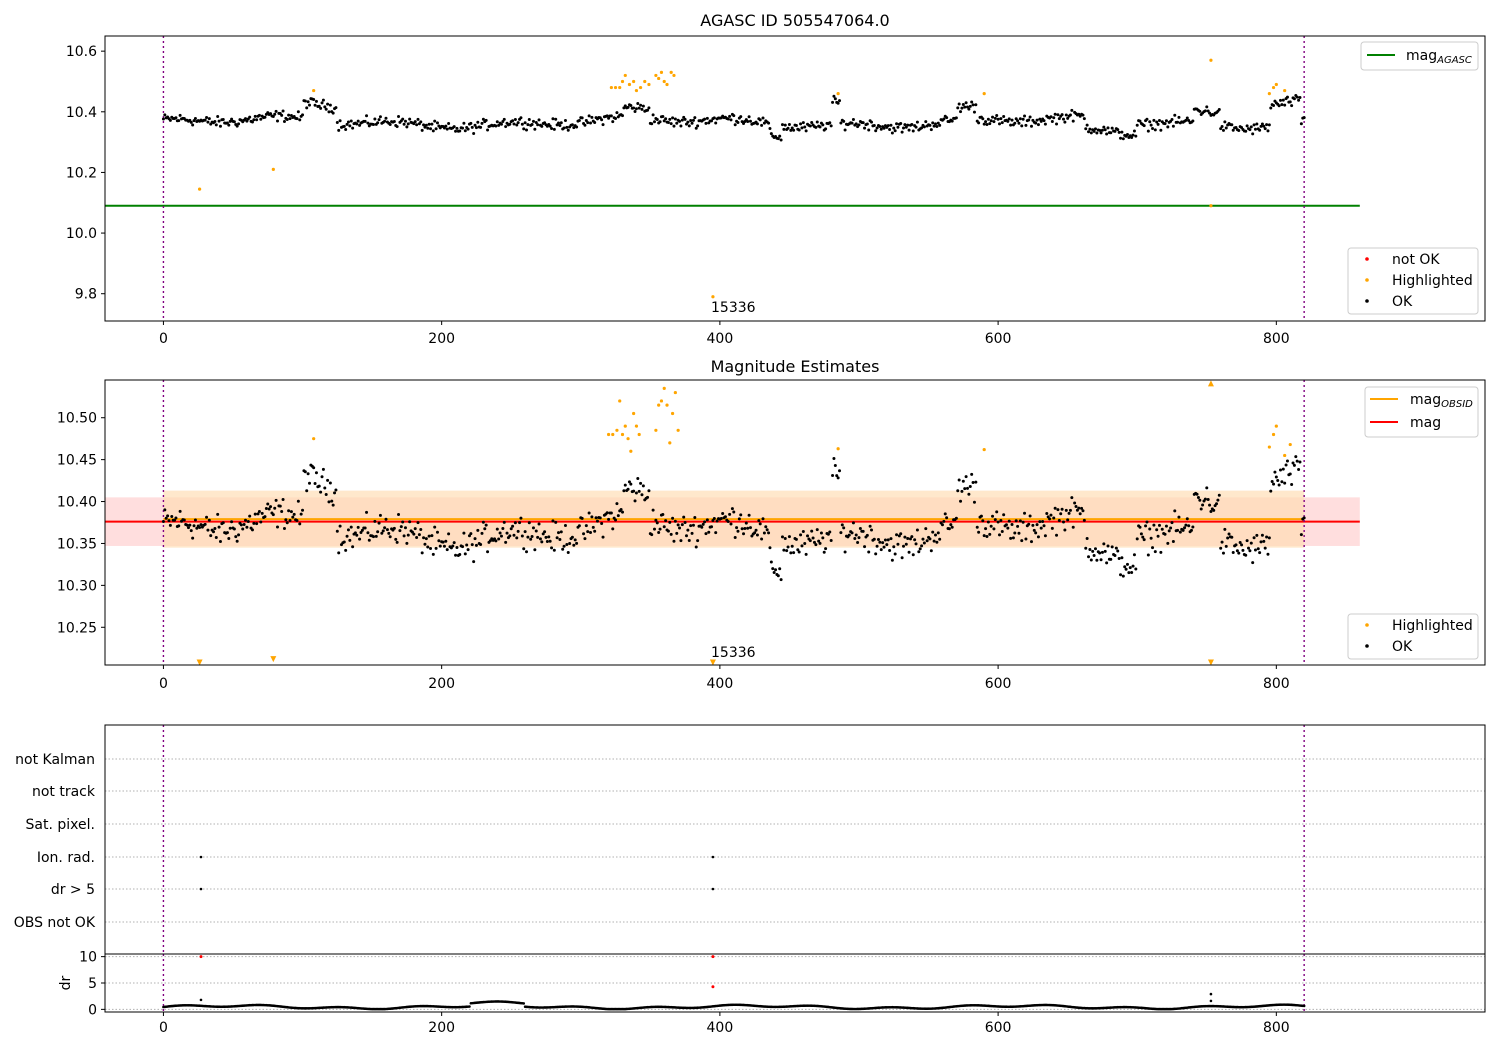  Describe the element at coordinates (720, 339) in the screenshot. I see `x-tick-label: 400` at that location.